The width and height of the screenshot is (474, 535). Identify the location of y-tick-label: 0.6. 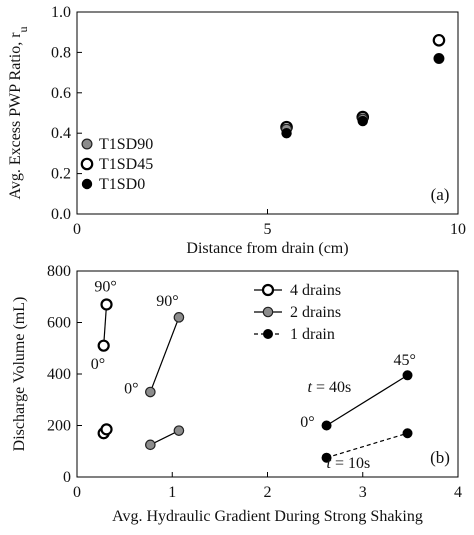
(61, 93).